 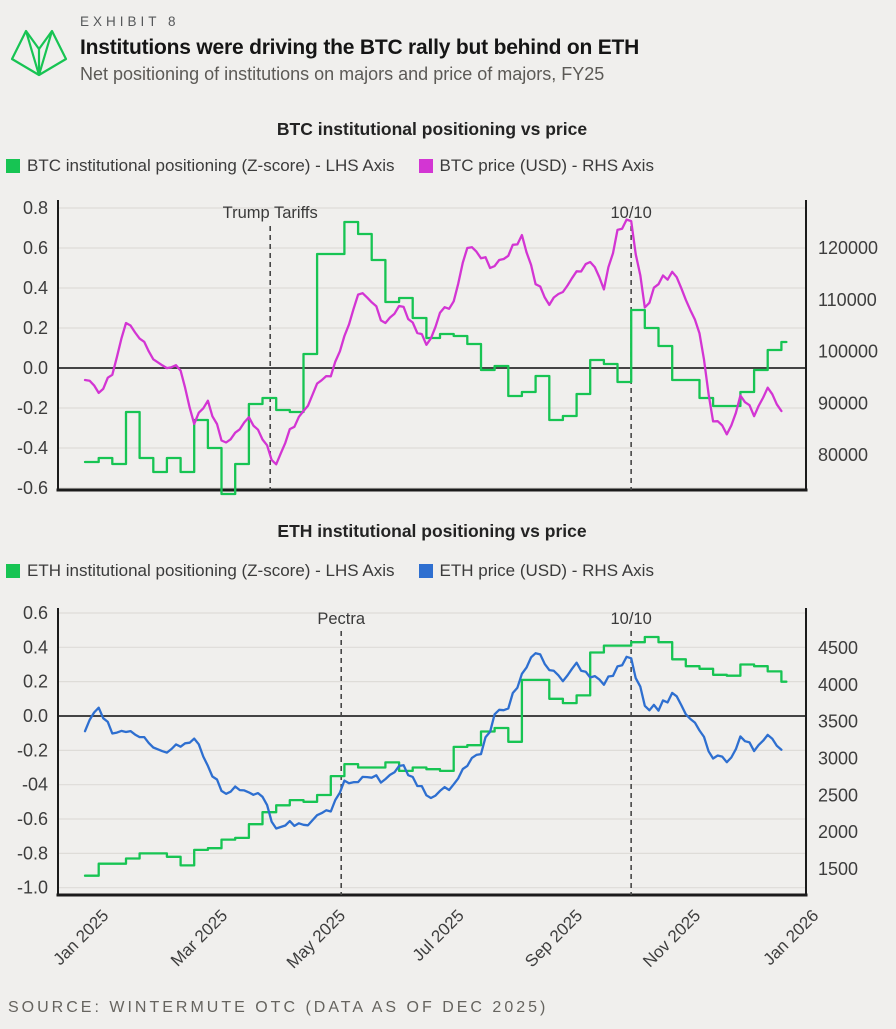 I want to click on svg-text: -0.4, so click(x=32, y=448).